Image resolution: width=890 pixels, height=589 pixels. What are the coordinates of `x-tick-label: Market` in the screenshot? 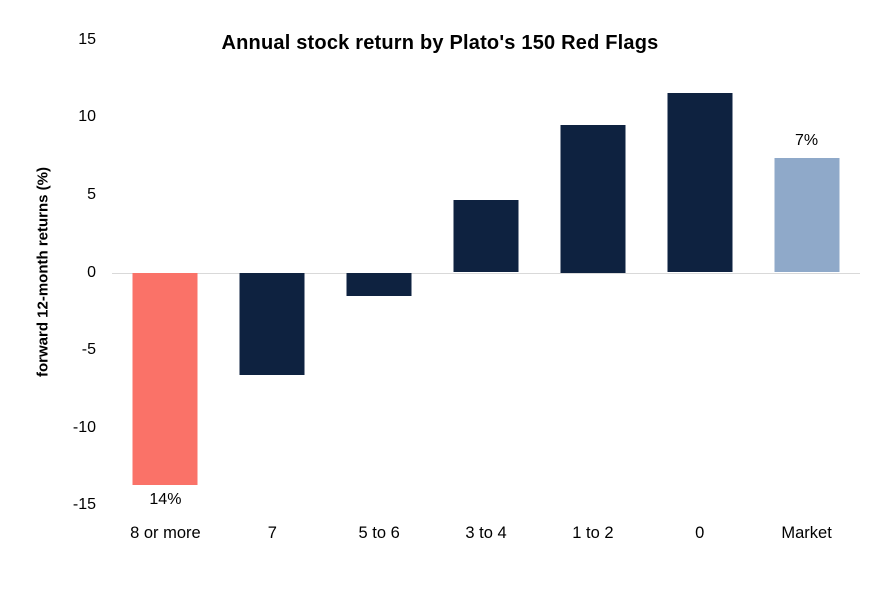 It's located at (806, 533).